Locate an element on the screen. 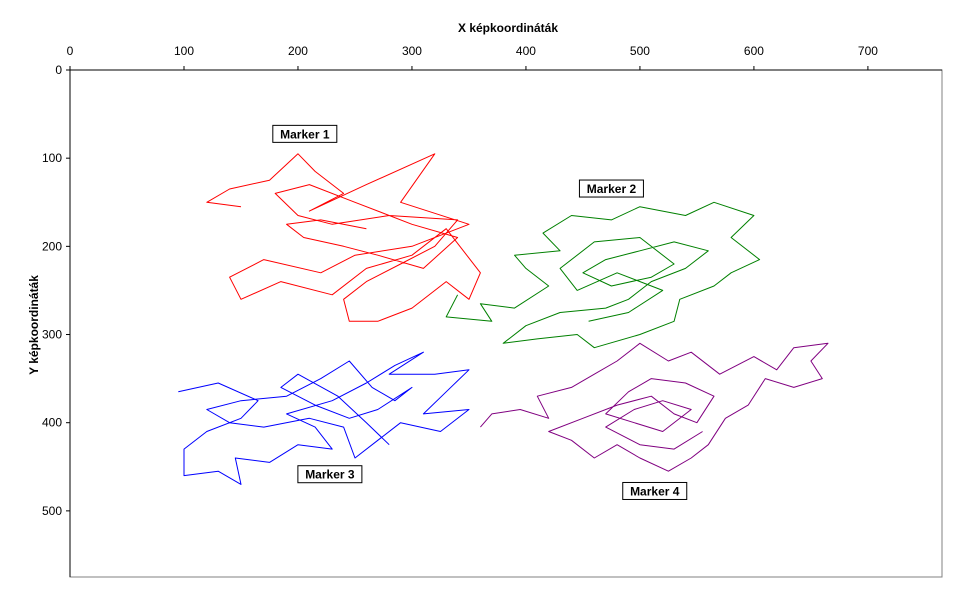 The height and width of the screenshot is (604, 970). y-tick-label: 300 is located at coordinates (52, 335).